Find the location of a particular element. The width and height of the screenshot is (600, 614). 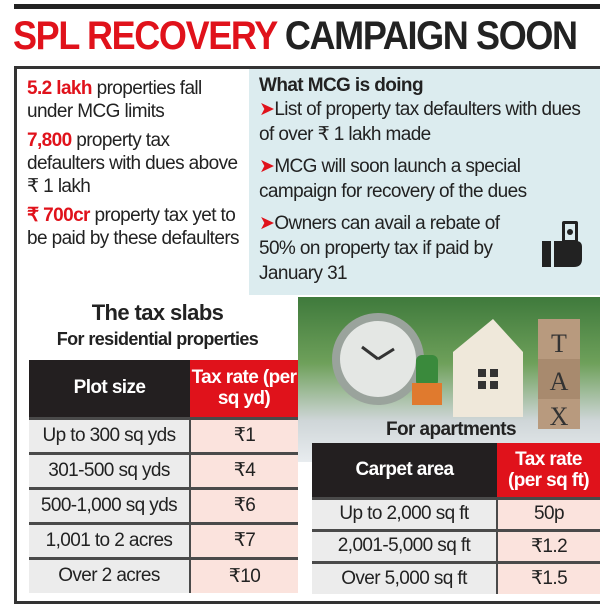

table-row: Up to 300 sq yds ₹1 is located at coordinates (163, 434).